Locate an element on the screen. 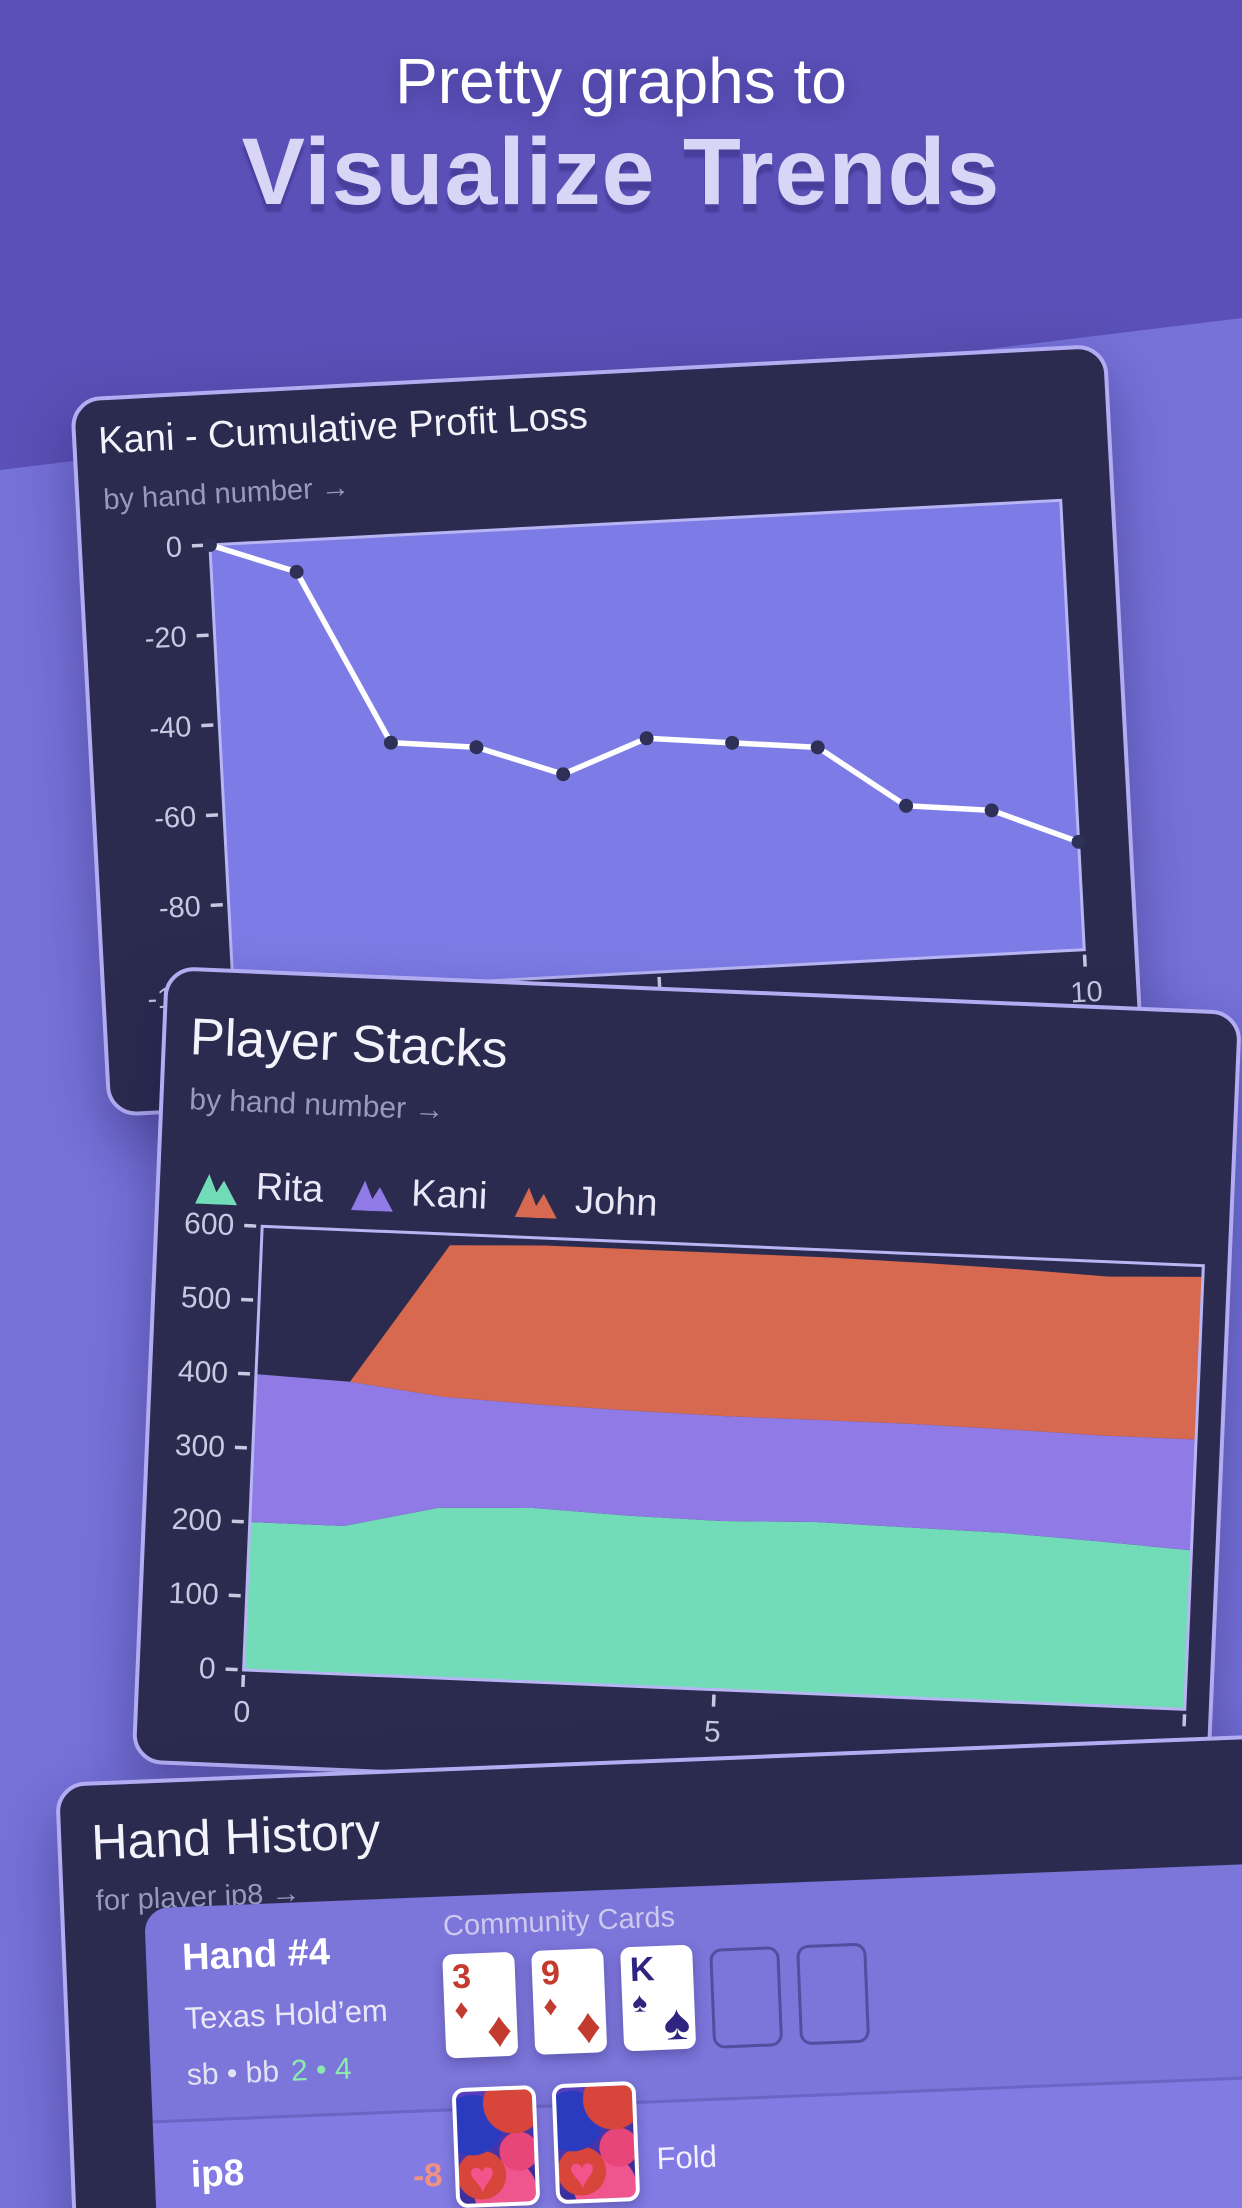 The image size is (1242, 2208). card-rank: 3 is located at coordinates (461, 1977).